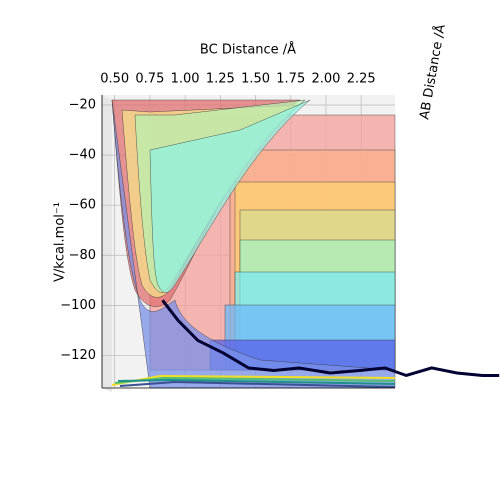  Describe the element at coordinates (185, 79) in the screenshot. I see `x-tick-label: 1.00` at that location.